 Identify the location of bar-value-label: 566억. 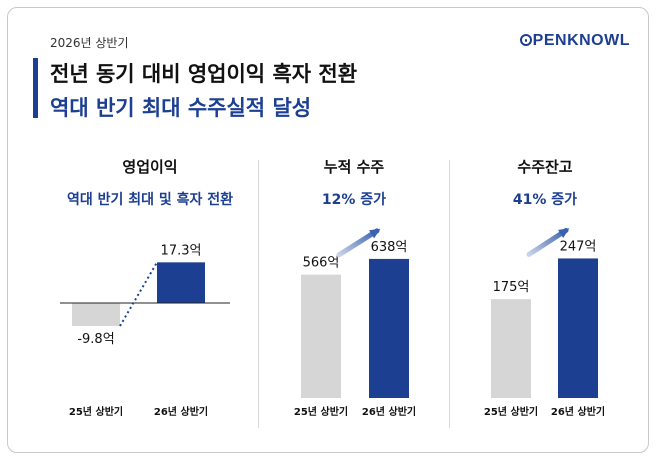
(321, 263).